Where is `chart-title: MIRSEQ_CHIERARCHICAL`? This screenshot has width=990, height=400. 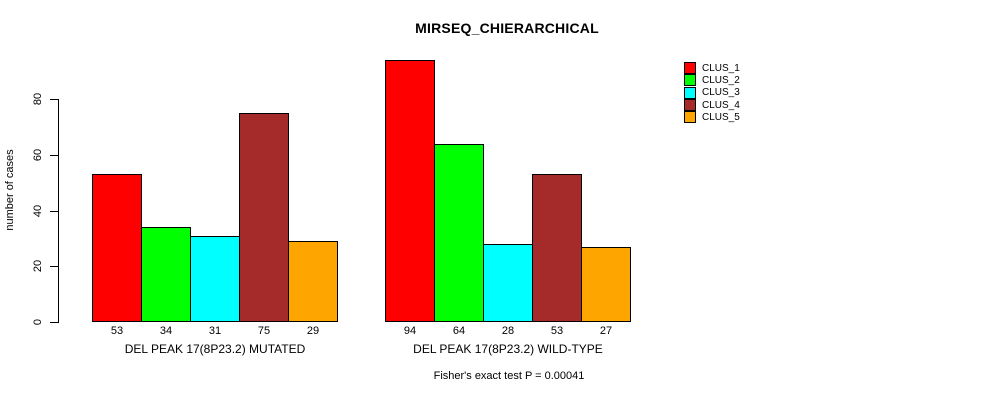 chart-title: MIRSEQ_CHIERARCHICAL is located at coordinates (507, 28).